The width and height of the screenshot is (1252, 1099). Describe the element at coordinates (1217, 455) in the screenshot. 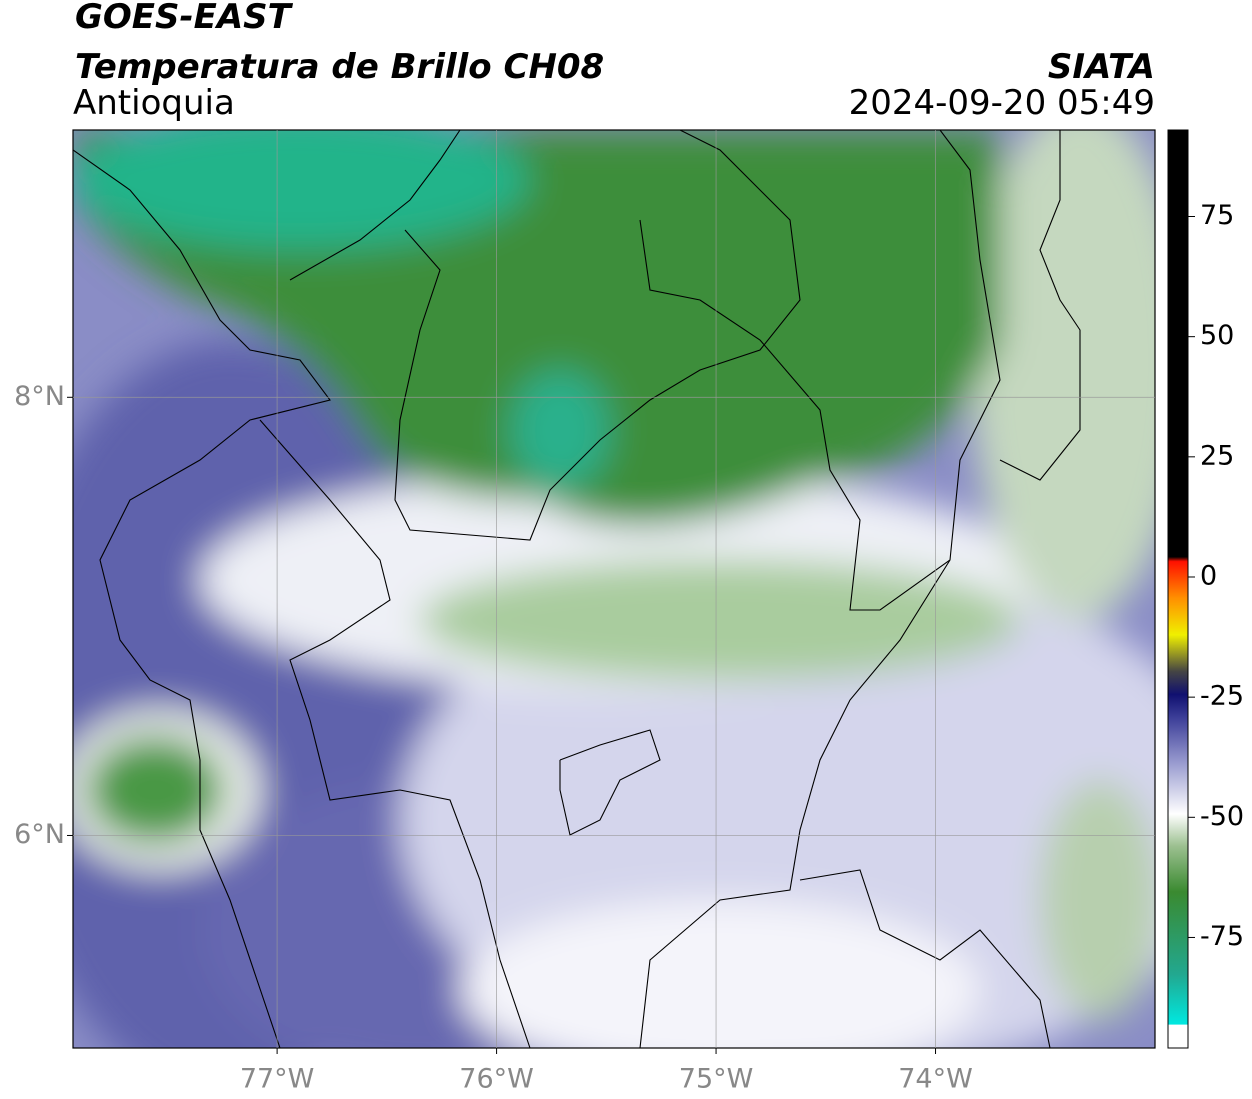

I see `colorbar-tick-label: 25` at that location.